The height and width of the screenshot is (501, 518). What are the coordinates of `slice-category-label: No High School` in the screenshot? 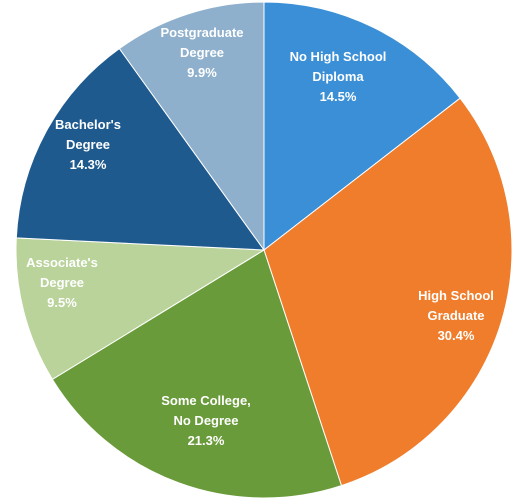 It's located at (338, 56).